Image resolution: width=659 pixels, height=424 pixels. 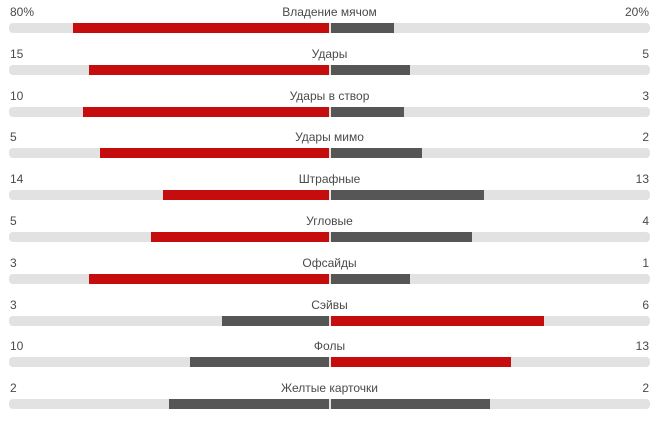 What do you see at coordinates (329, 314) in the screenshot?
I see `stat-row: 3 Сэйвы 6` at bounding box center [329, 314].